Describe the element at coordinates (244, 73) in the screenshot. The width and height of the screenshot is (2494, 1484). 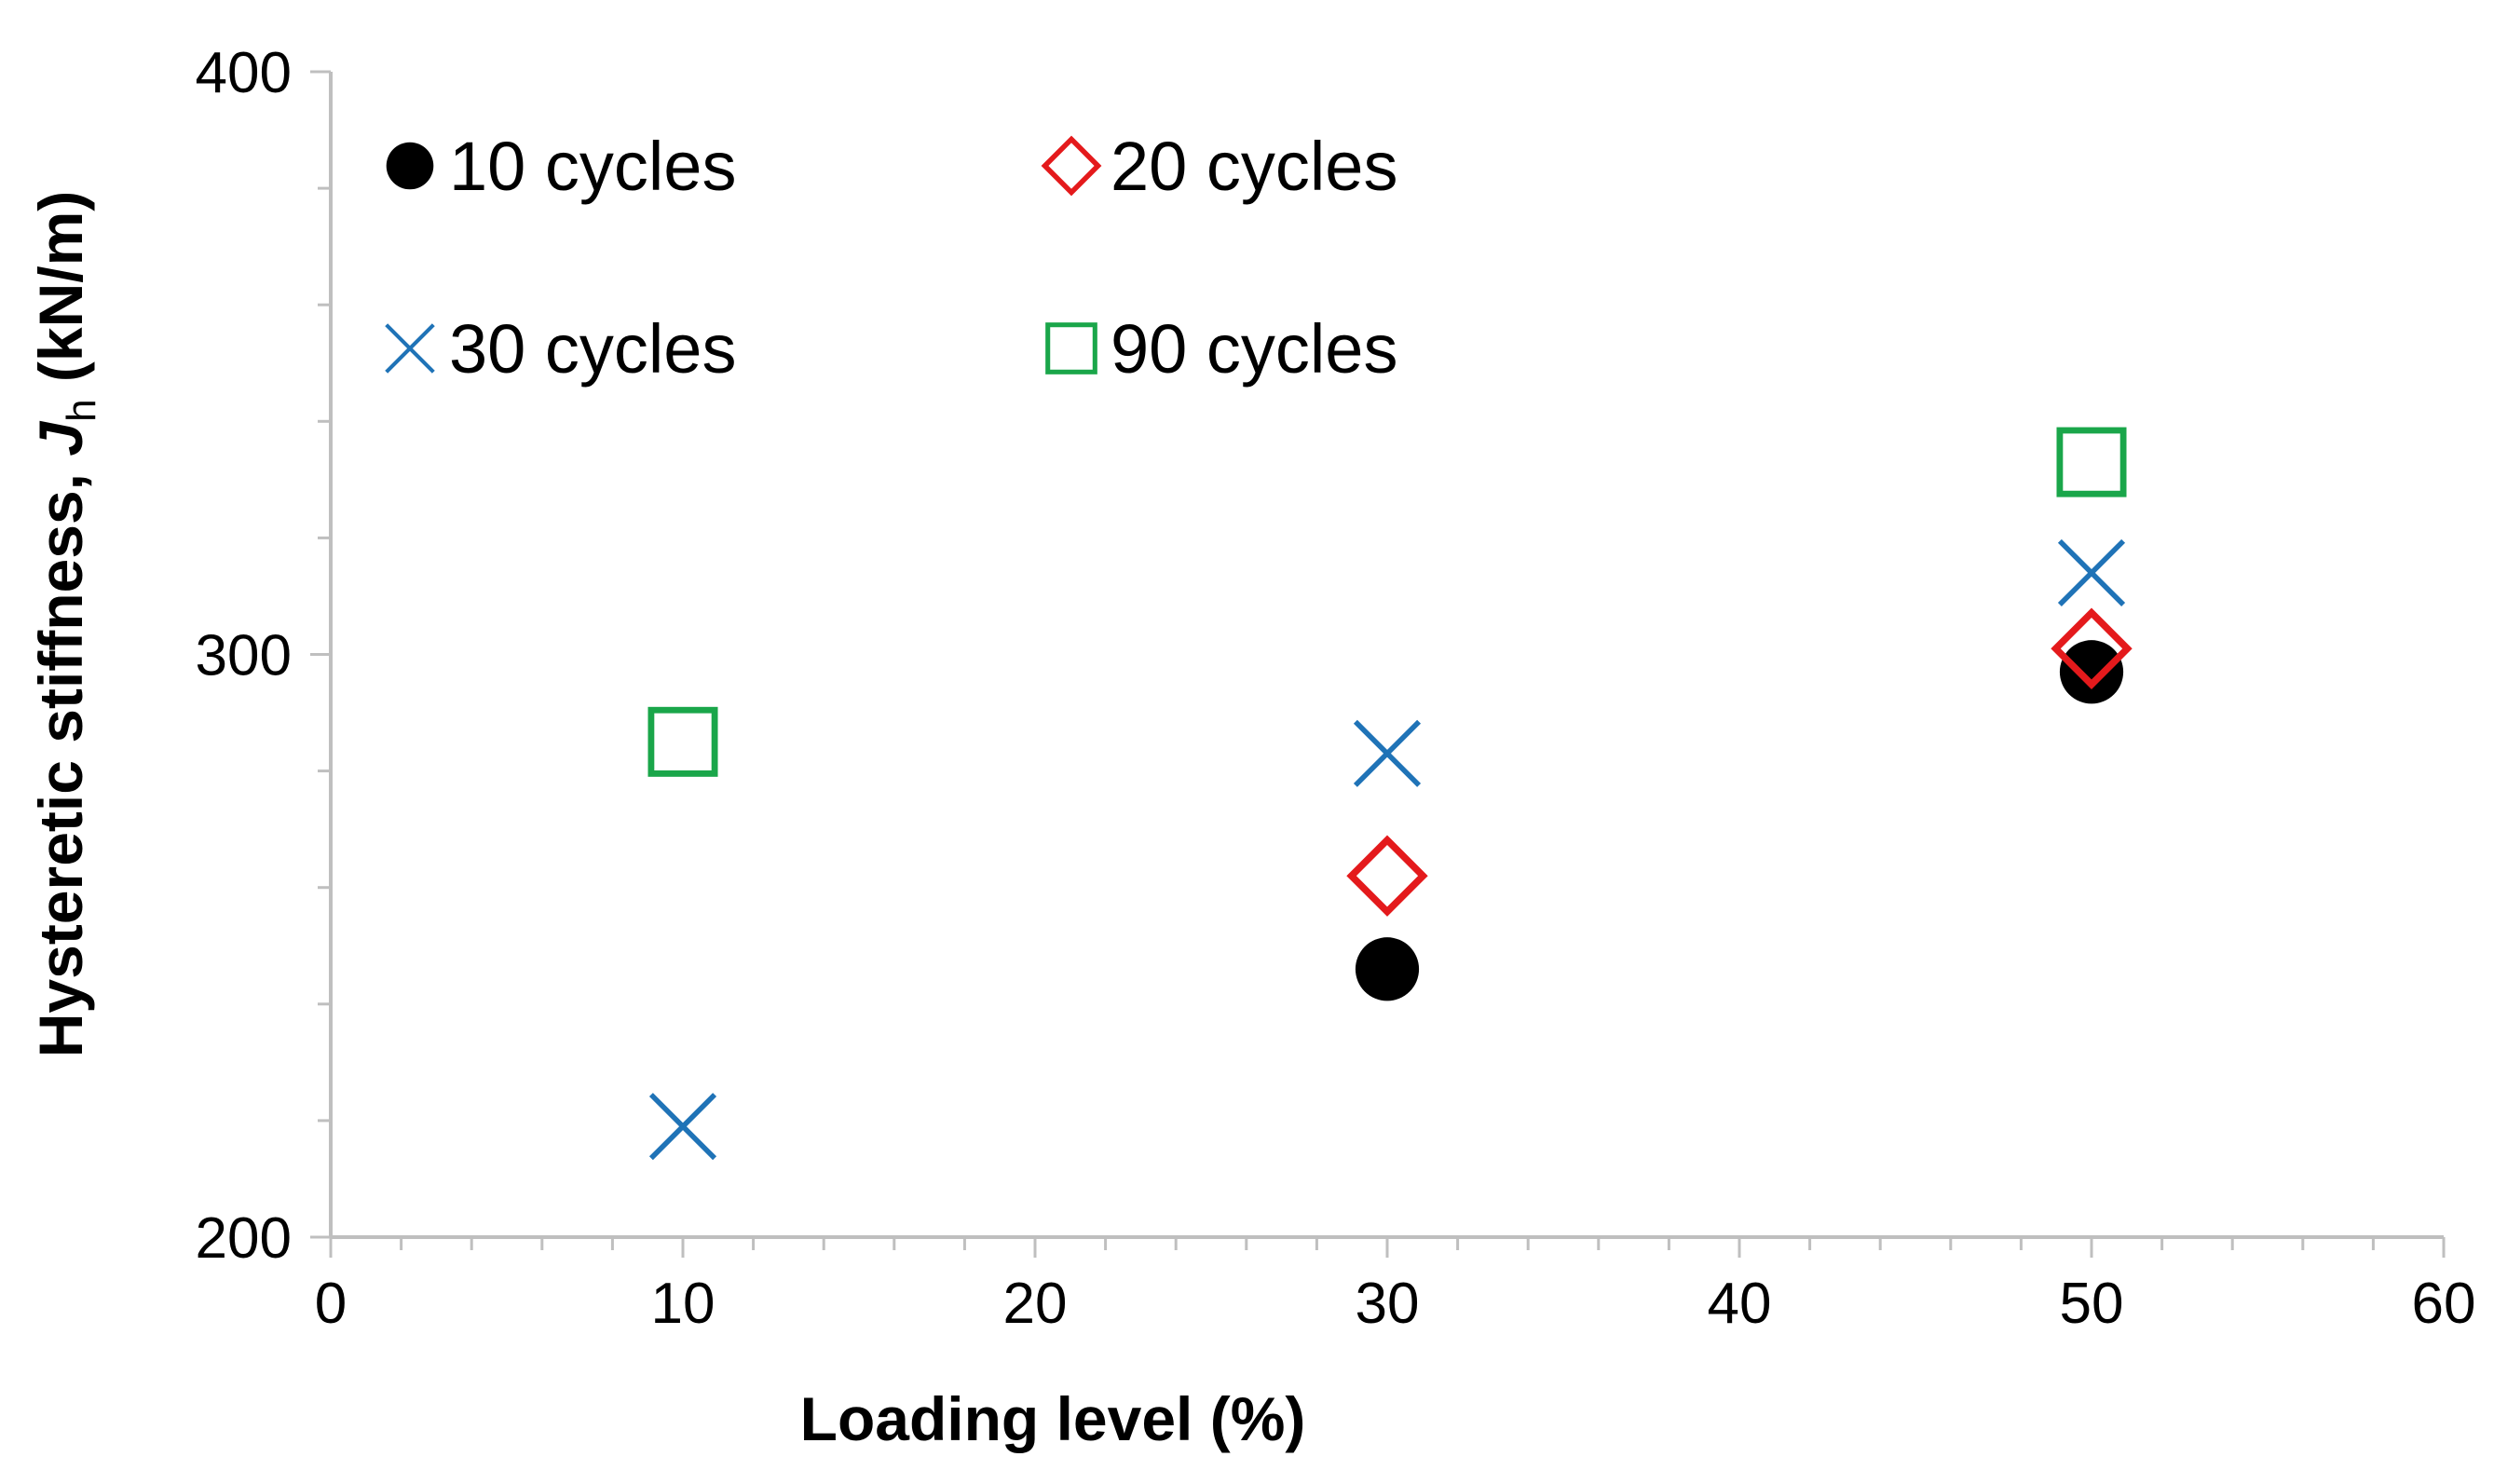
I see `y-tick-label: 400` at that location.